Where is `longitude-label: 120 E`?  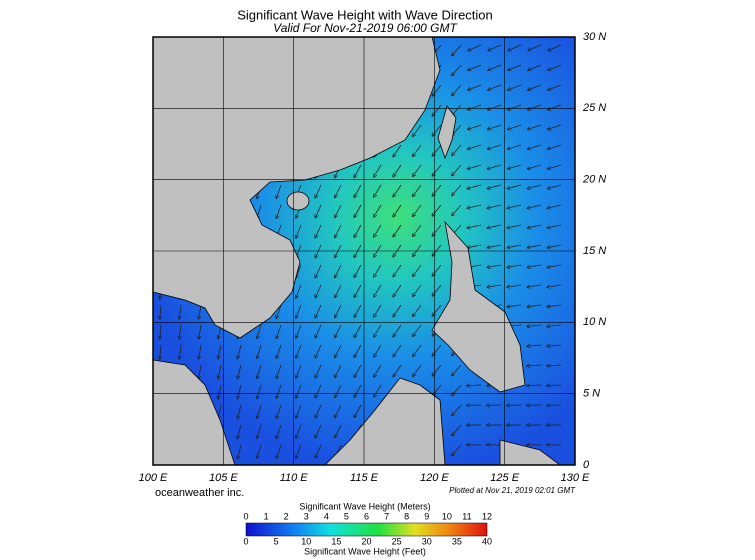
longitude-label: 120 E is located at coordinates (434, 478).